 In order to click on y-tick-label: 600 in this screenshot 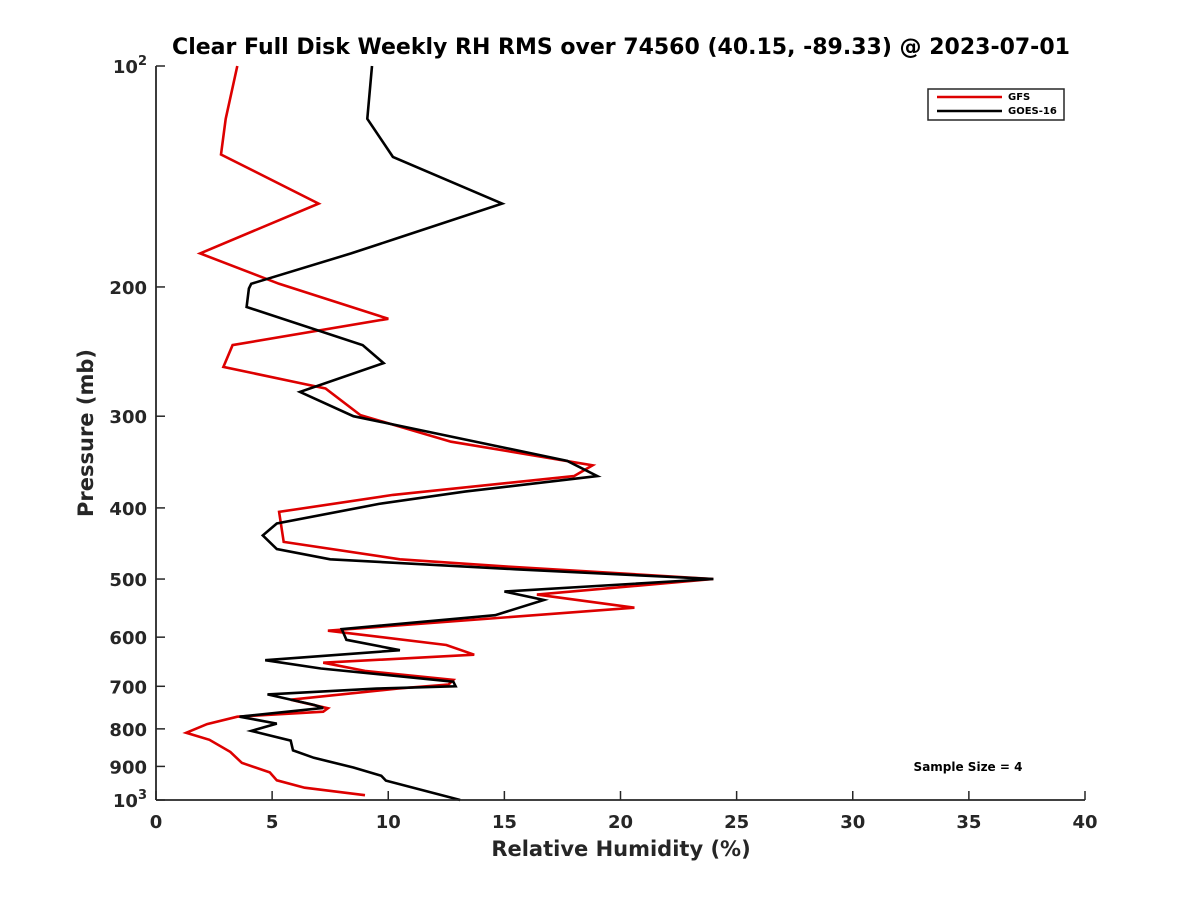, I will do `click(128, 638)`.